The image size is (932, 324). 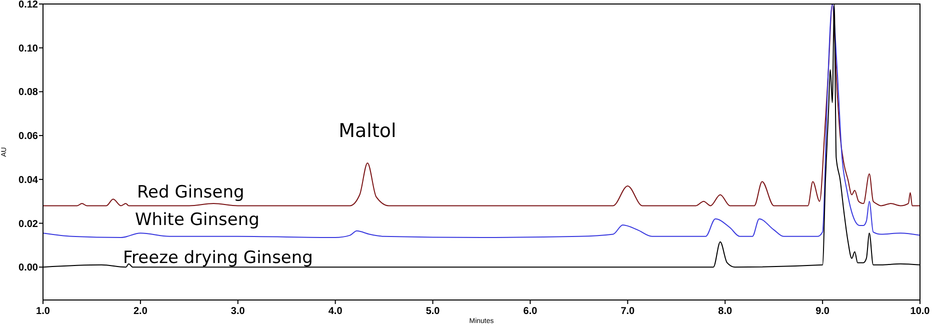 What do you see at coordinates (28, 5) in the screenshot?
I see `y-tick-label: 0.12` at bounding box center [28, 5].